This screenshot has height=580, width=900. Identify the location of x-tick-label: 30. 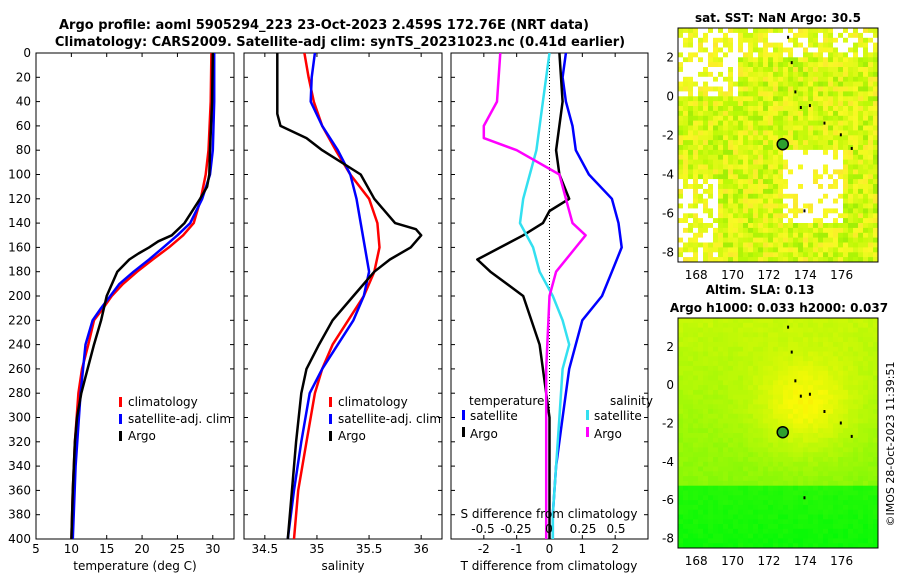
(212, 549).